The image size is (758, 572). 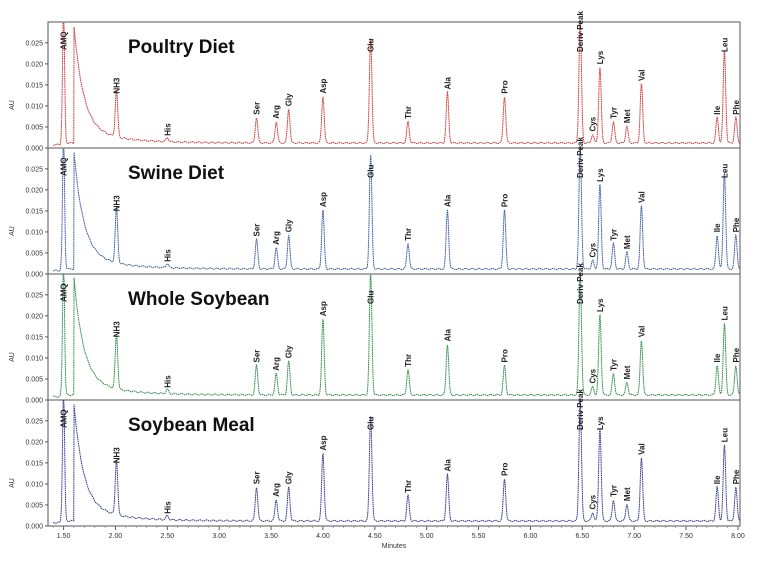 What do you see at coordinates (323, 536) in the screenshot?
I see `x-tick-label: 4.00` at bounding box center [323, 536].